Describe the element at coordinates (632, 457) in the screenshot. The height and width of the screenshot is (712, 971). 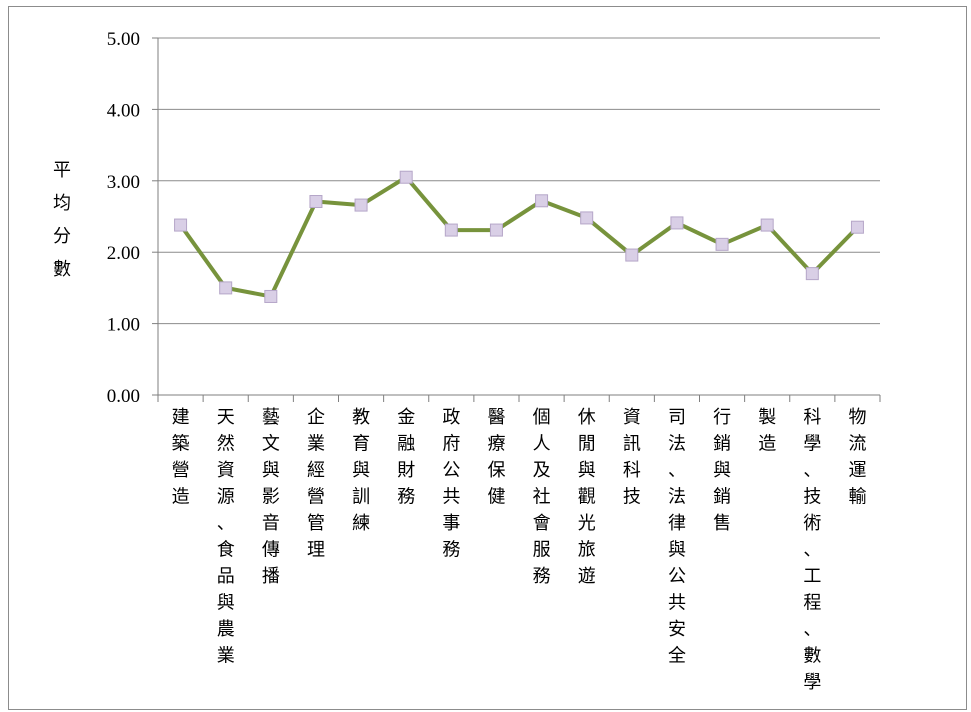
I see `x-category-label: 資訊科技` at that location.